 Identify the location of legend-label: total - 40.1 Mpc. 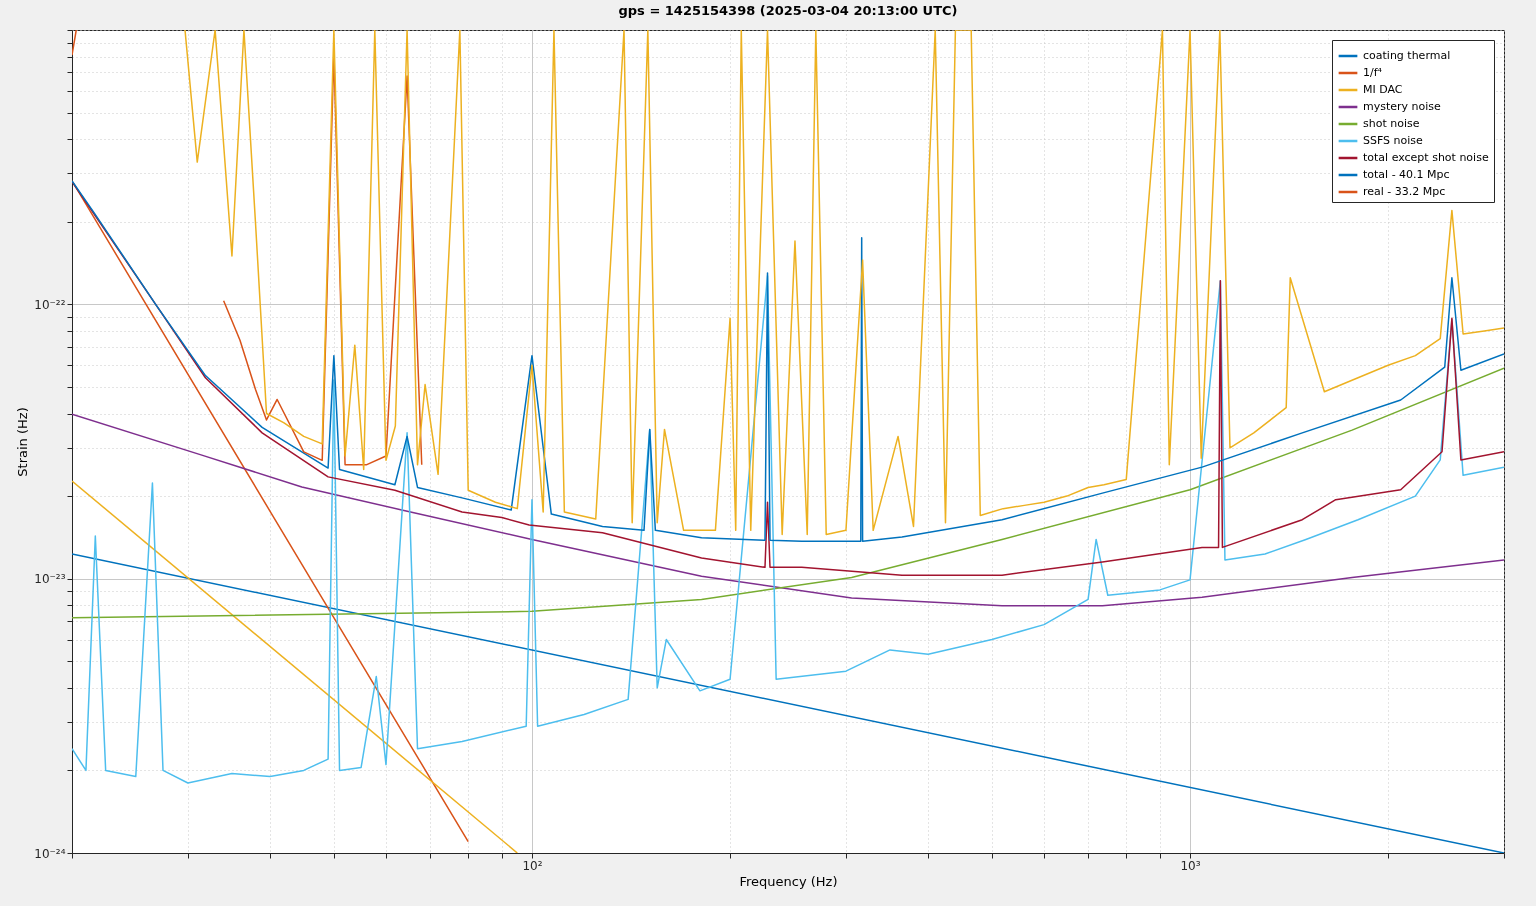
(1406, 174).